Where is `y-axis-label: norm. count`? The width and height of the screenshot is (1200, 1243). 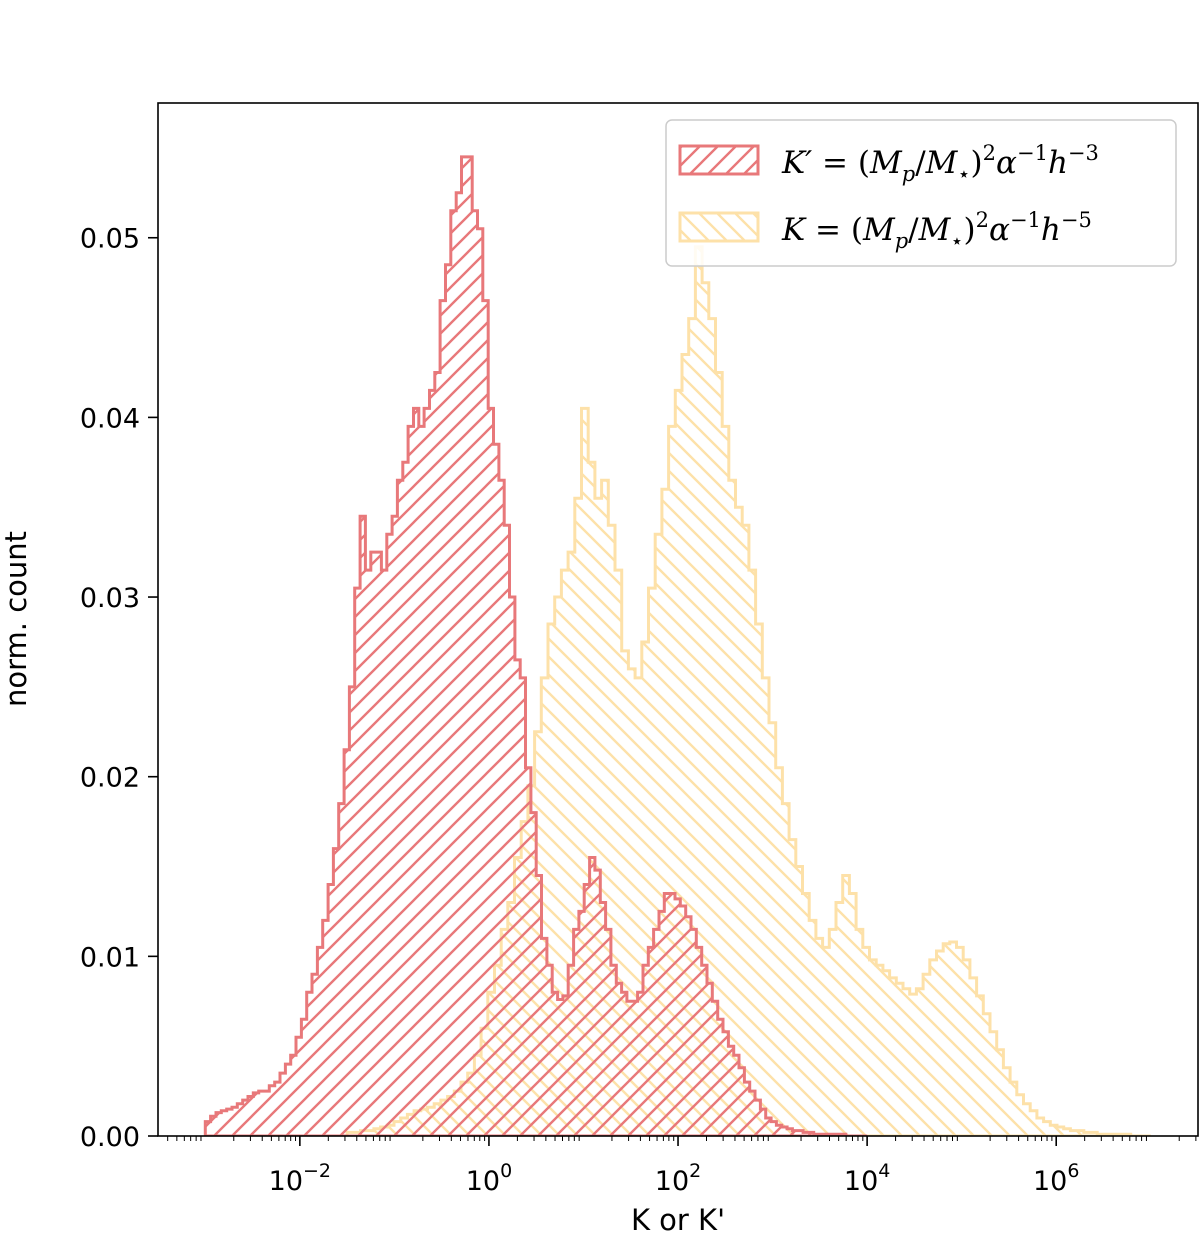 y-axis-label: norm. count is located at coordinates (16, 619).